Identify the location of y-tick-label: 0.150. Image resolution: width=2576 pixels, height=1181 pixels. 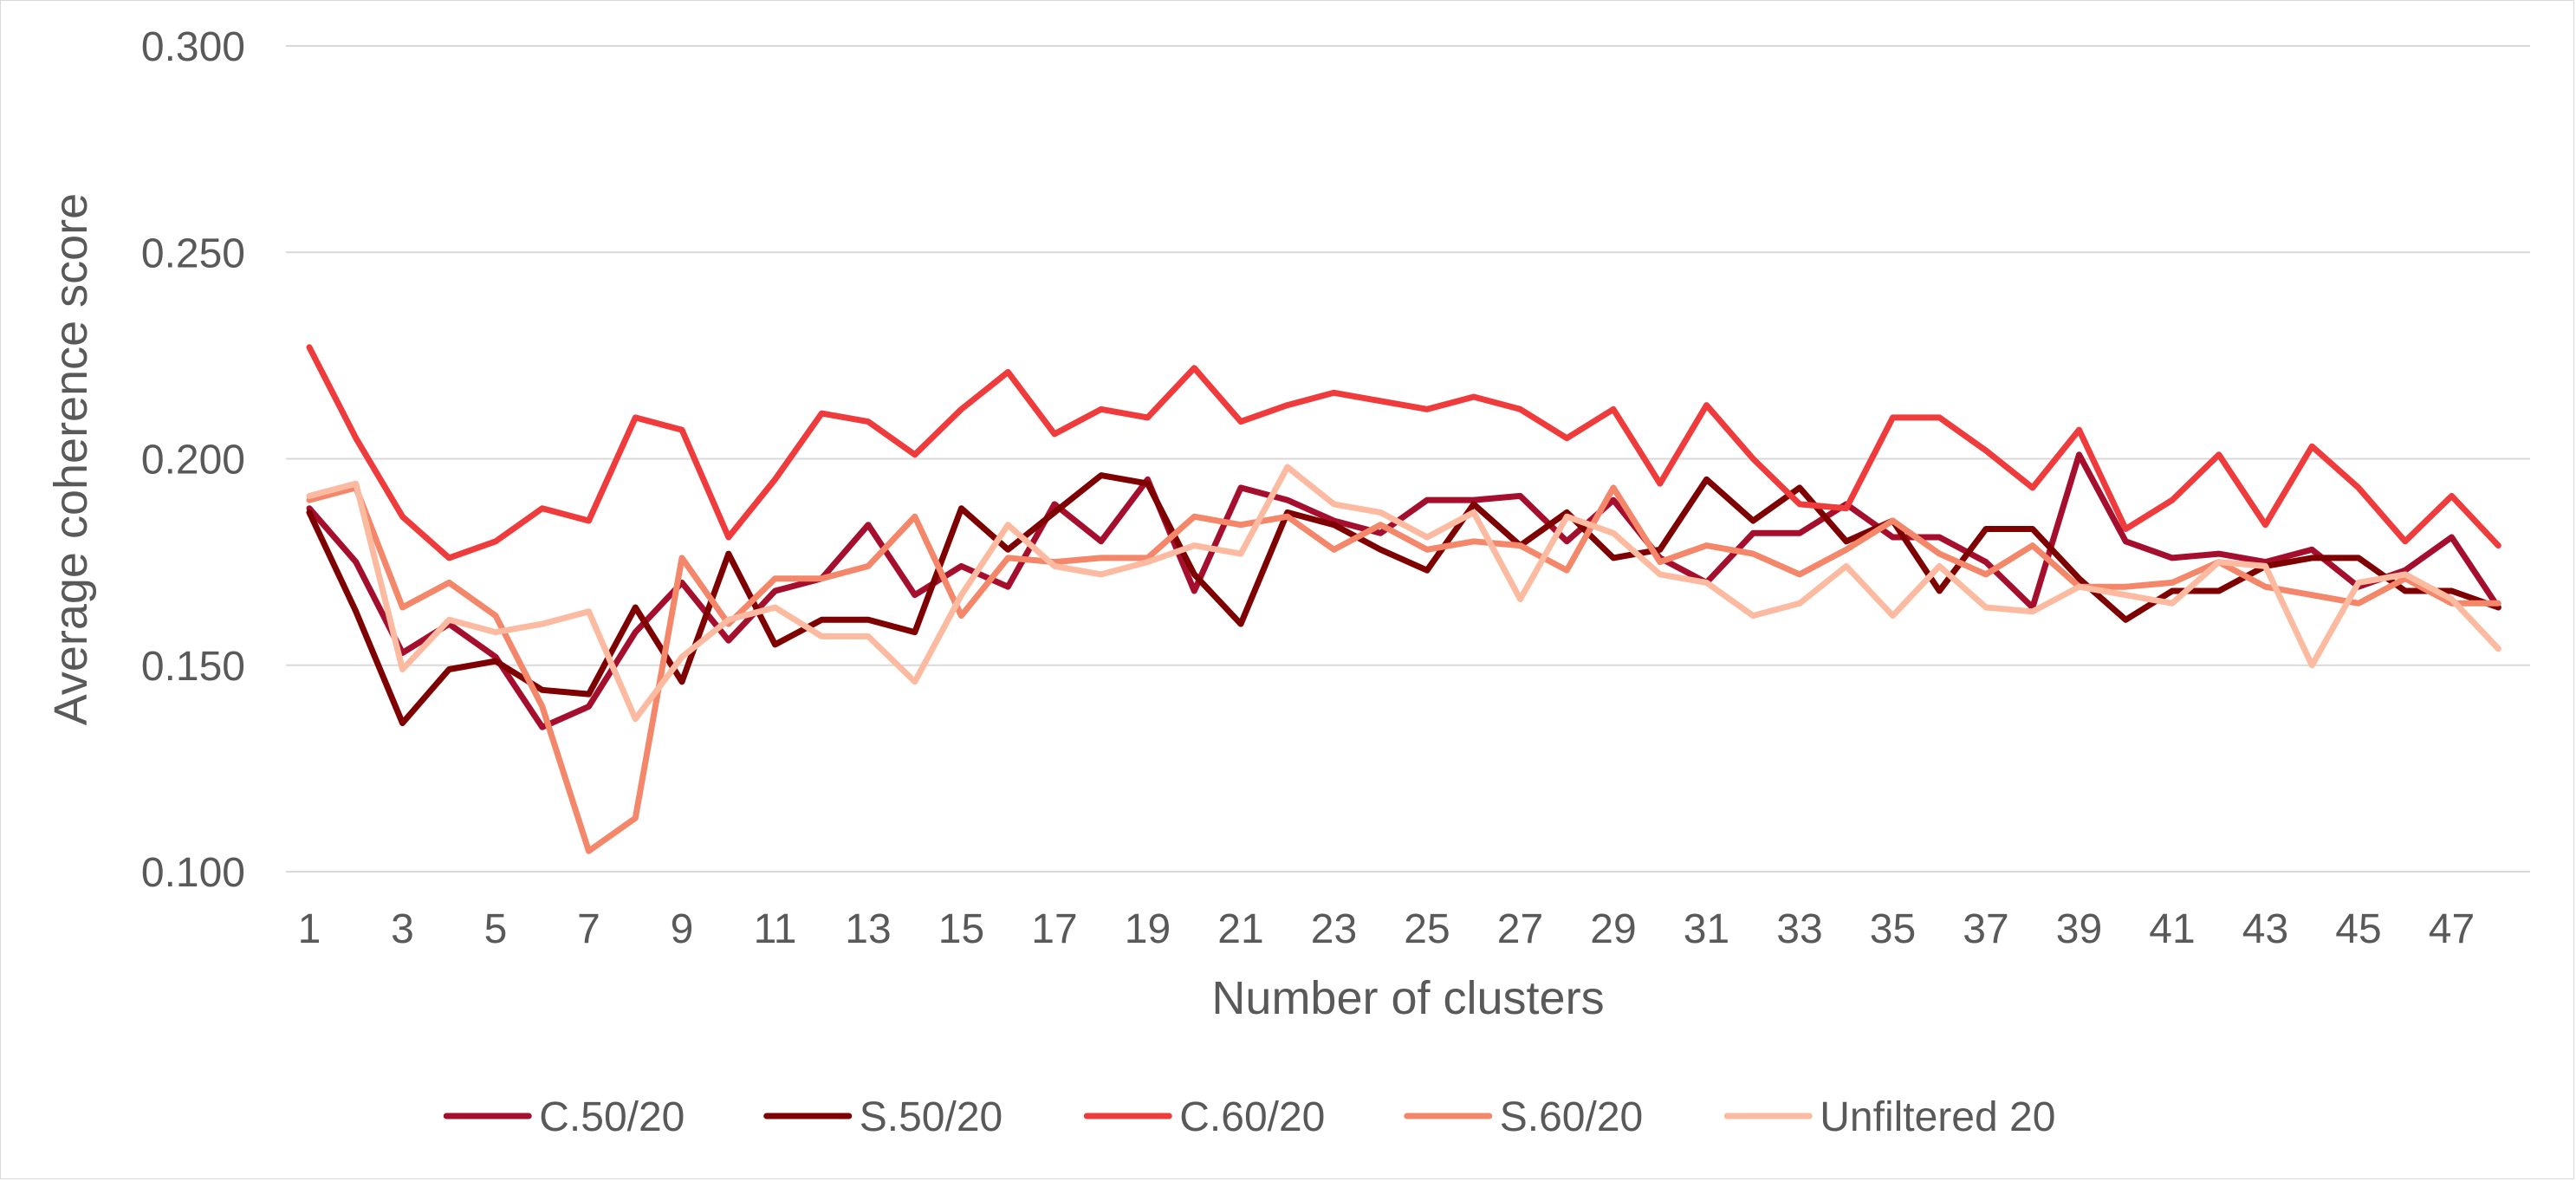
(193, 667).